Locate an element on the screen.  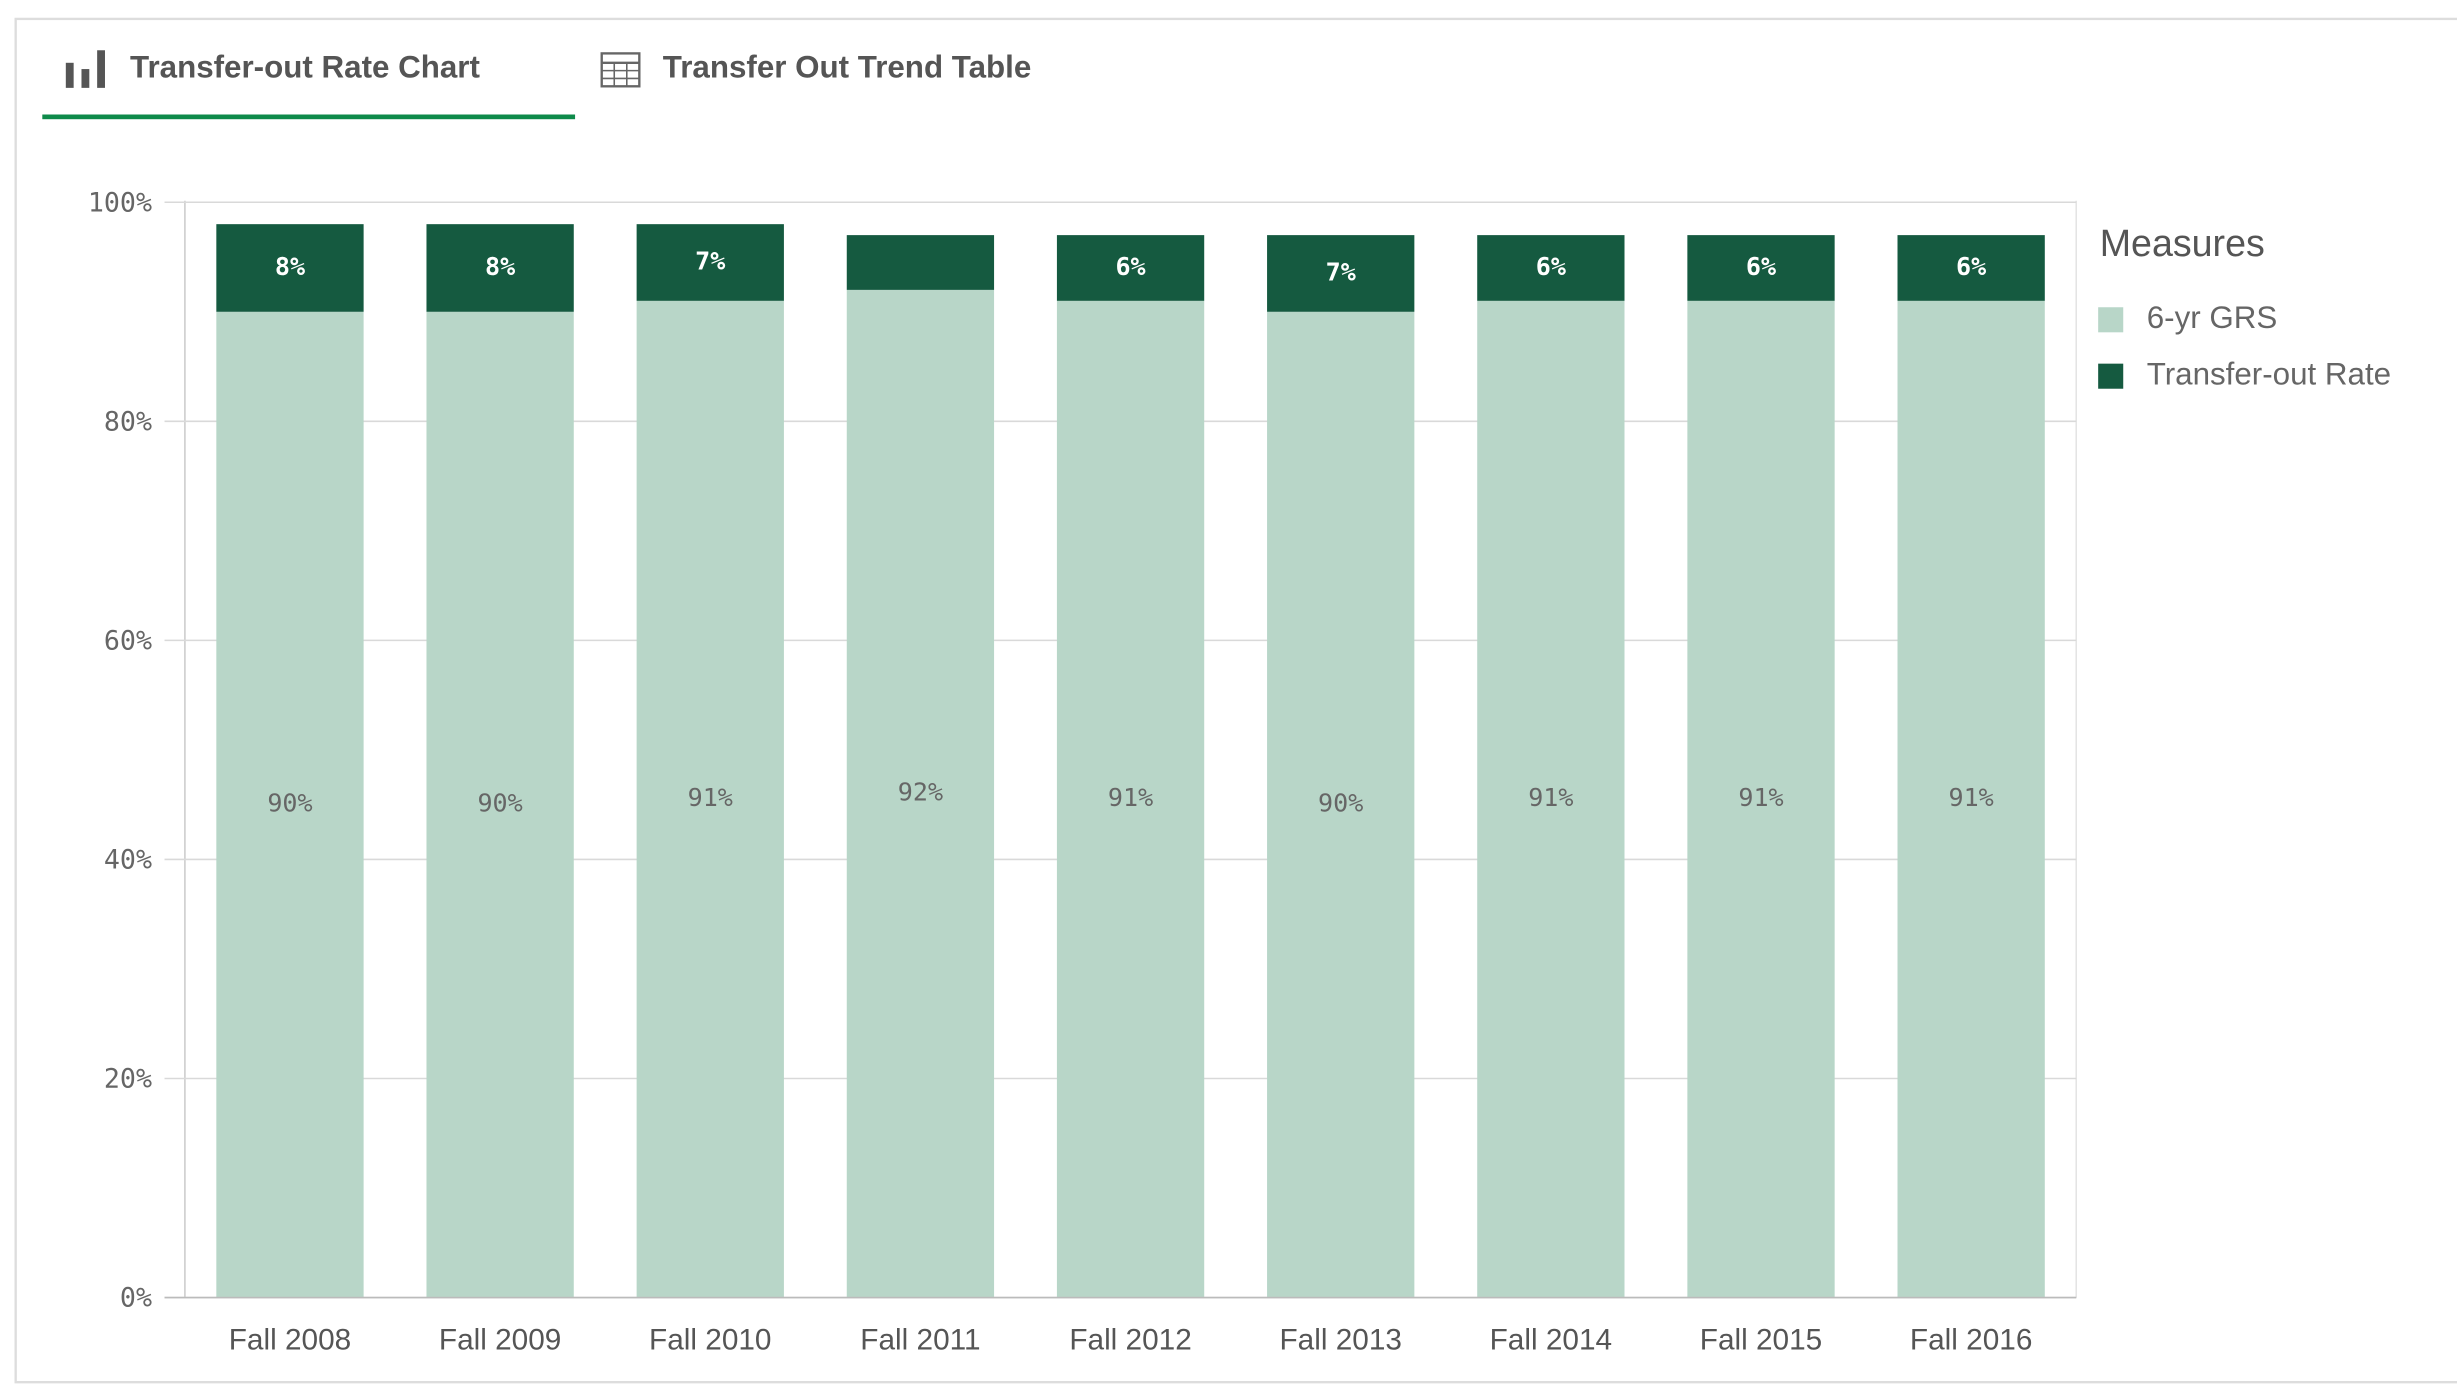
x-tick-label: Fall 2009 is located at coordinates (500, 1339).